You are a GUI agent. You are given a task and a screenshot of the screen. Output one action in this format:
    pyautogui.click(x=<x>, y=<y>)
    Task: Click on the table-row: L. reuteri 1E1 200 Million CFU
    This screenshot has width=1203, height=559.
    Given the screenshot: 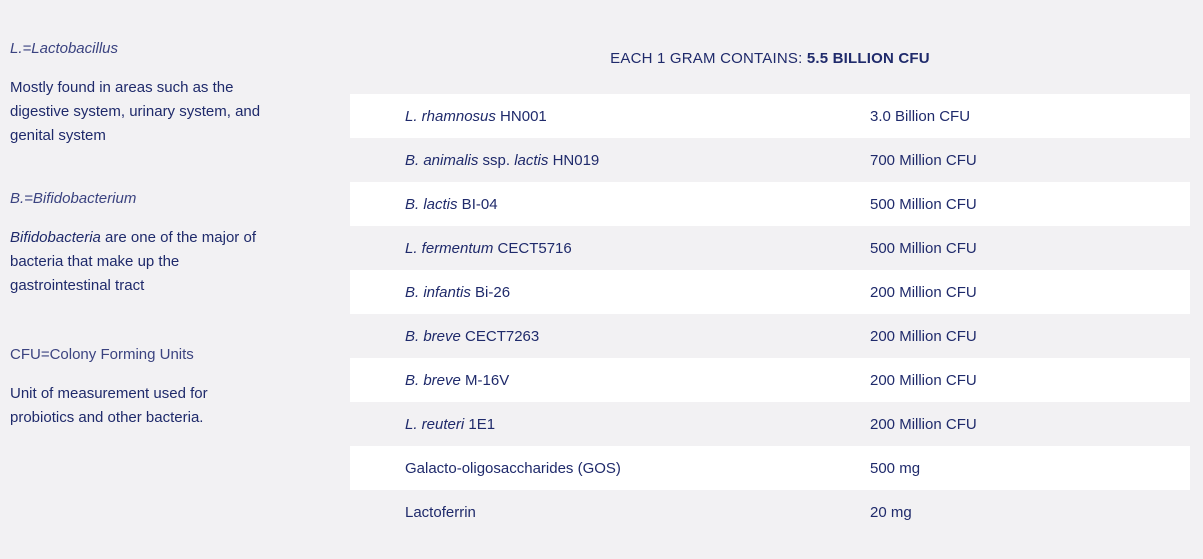 What is the action you would take?
    pyautogui.click(x=770, y=424)
    